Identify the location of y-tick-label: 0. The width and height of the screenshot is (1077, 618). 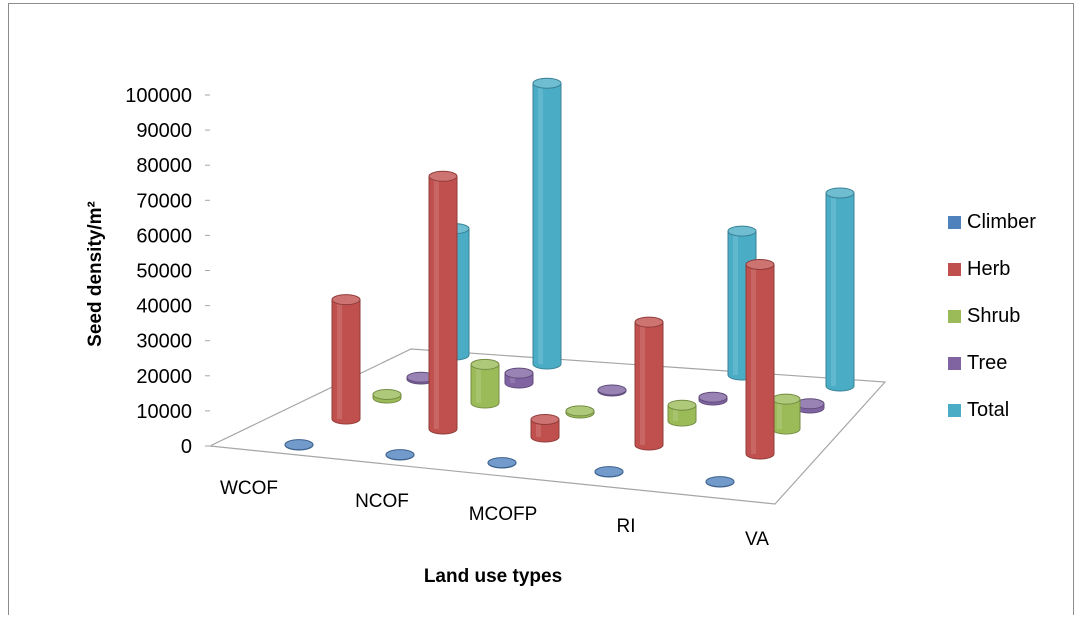
(186, 447).